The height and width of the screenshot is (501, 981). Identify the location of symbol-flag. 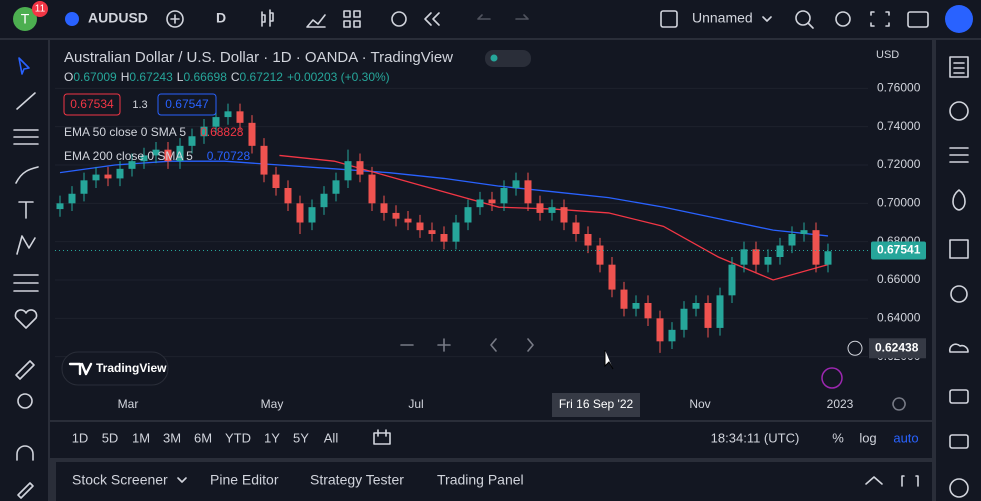
(72, 19).